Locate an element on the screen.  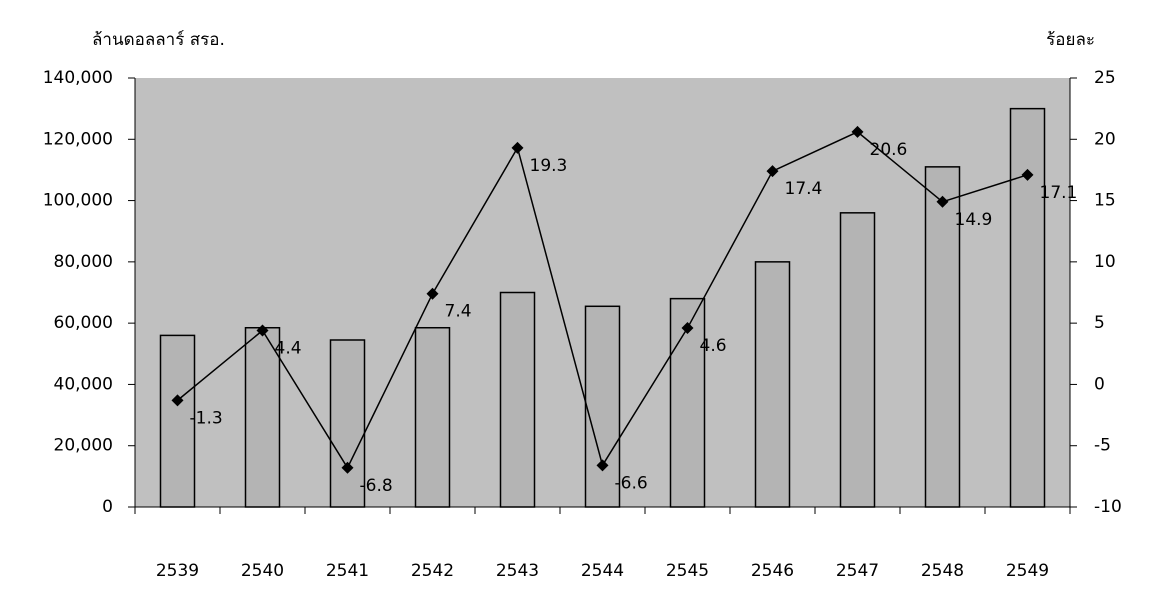
x-tick-label: 2546 is located at coordinates (772, 571).